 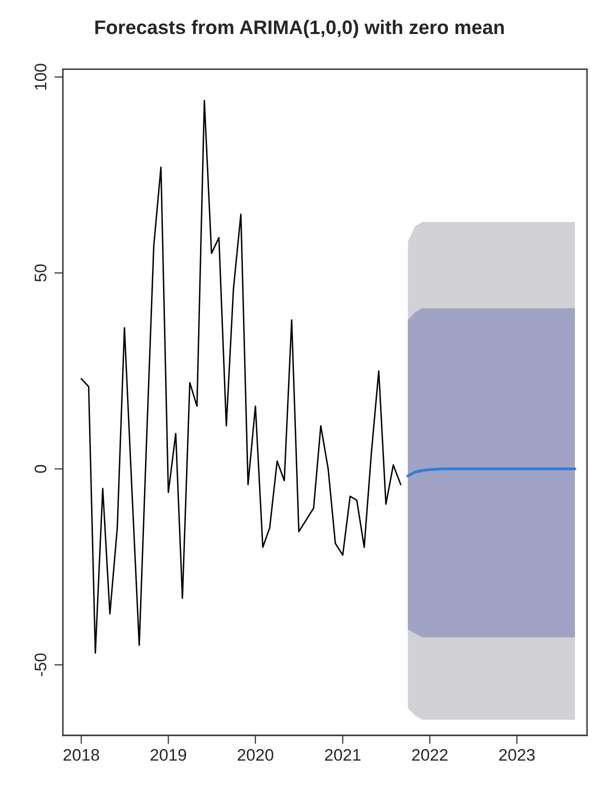 I want to click on x-tick-label: 2018, so click(x=82, y=755).